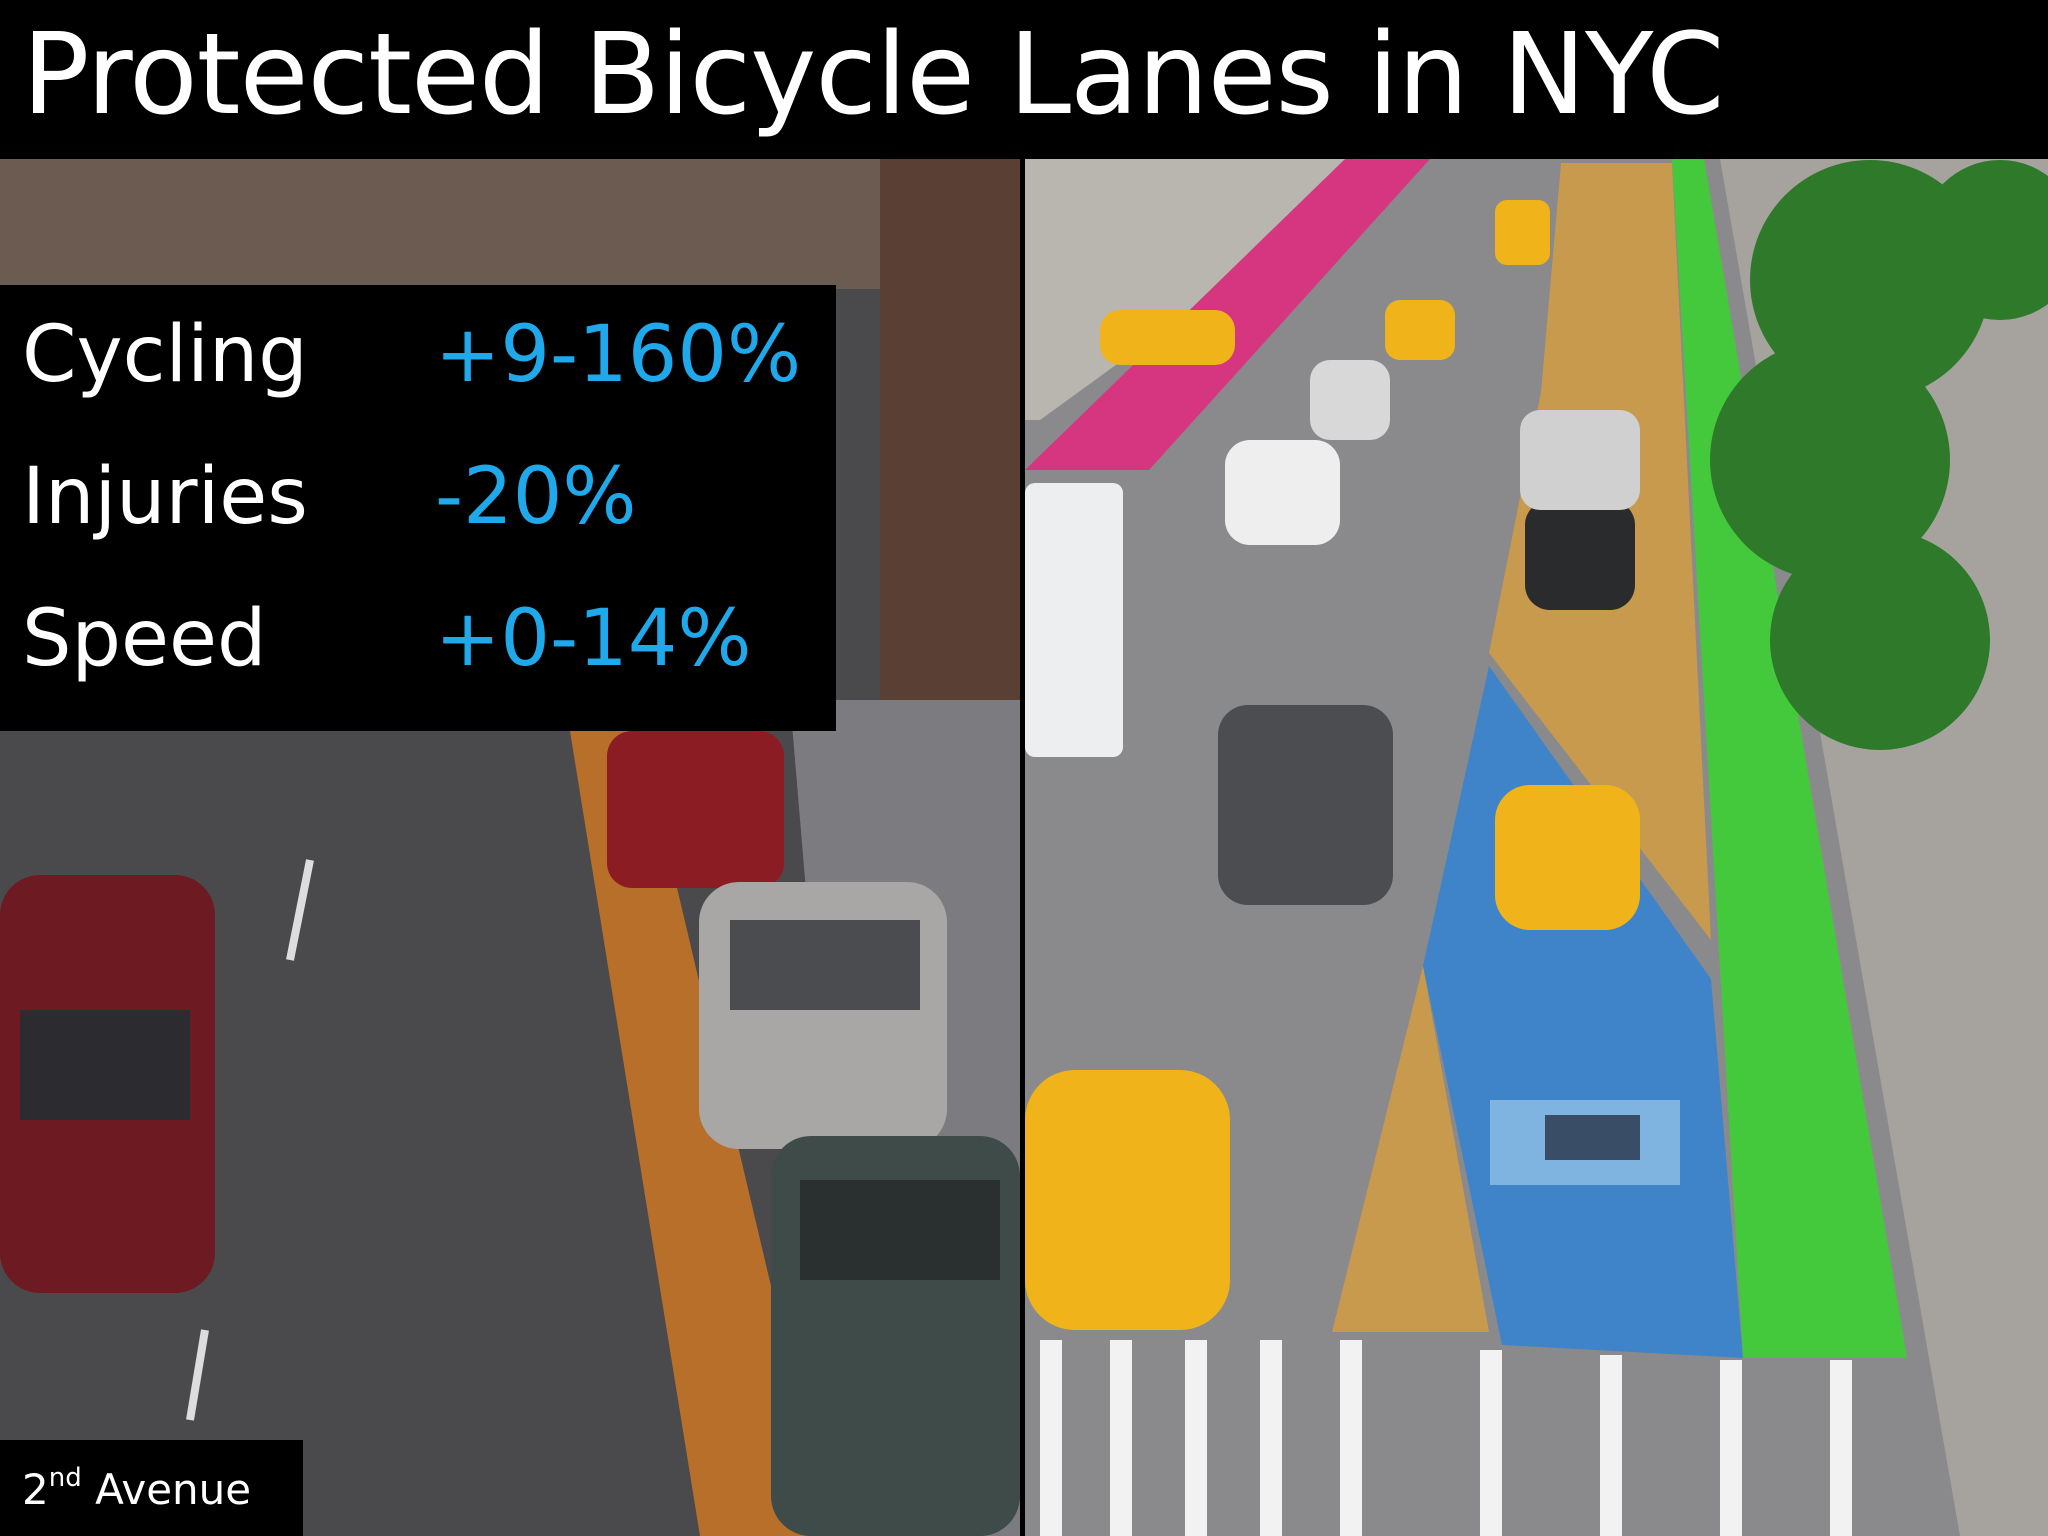 The width and height of the screenshot is (2048, 1536). What do you see at coordinates (418, 639) in the screenshot?
I see `stat-row: Speed +0-14%` at bounding box center [418, 639].